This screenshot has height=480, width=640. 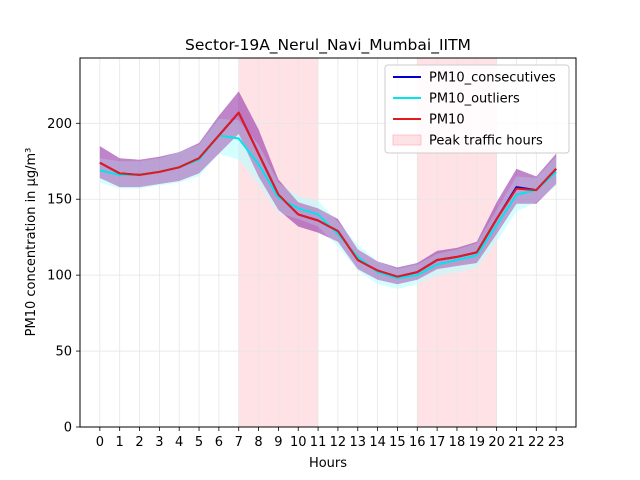 I want to click on legend-patch-swatch, so click(x=407, y=140).